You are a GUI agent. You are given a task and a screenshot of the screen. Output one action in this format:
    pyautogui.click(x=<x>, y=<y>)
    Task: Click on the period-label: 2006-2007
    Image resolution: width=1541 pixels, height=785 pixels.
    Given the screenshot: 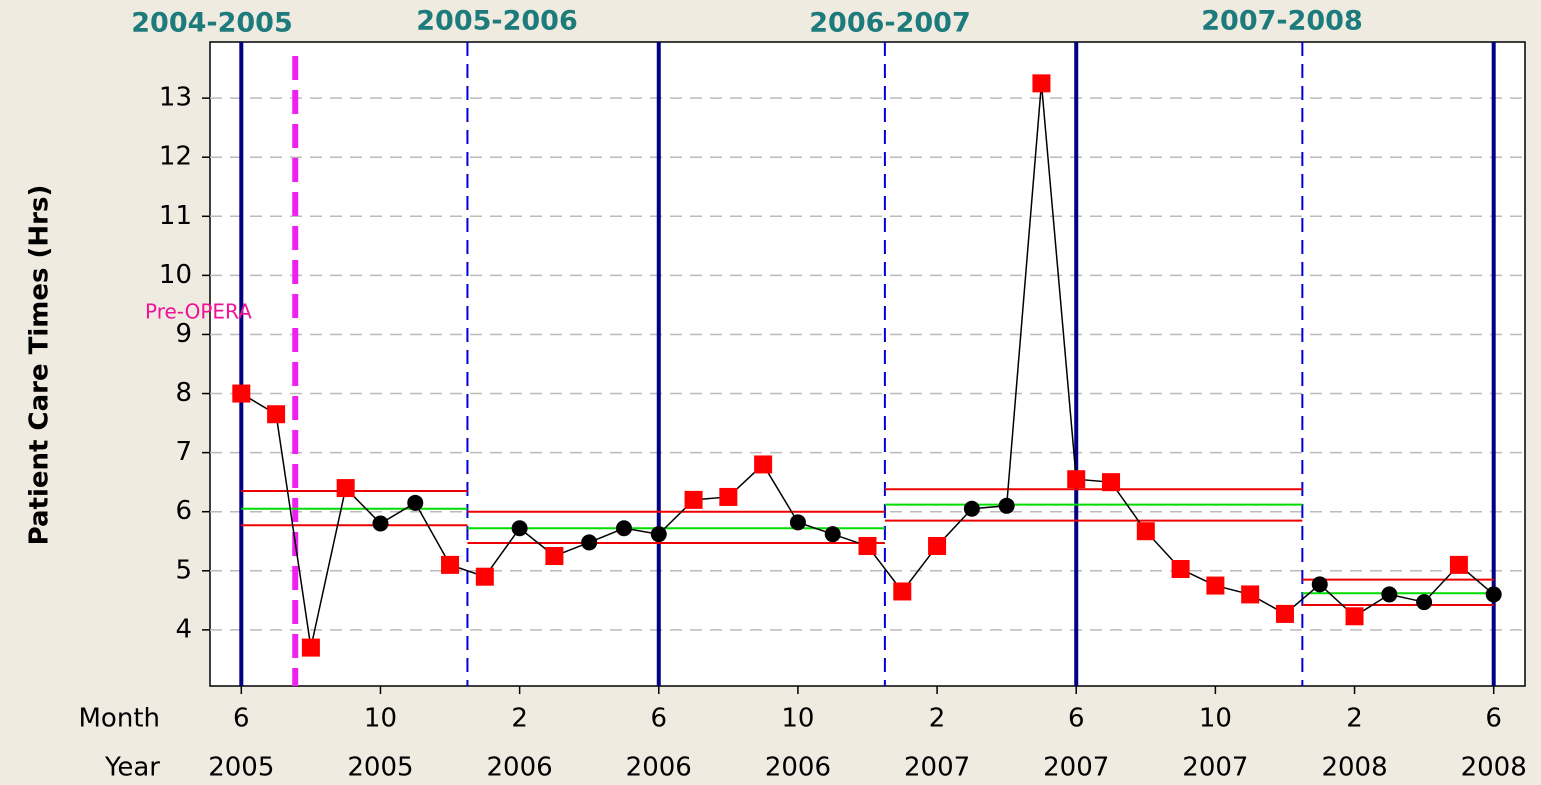 What is the action you would take?
    pyautogui.click(x=890, y=23)
    